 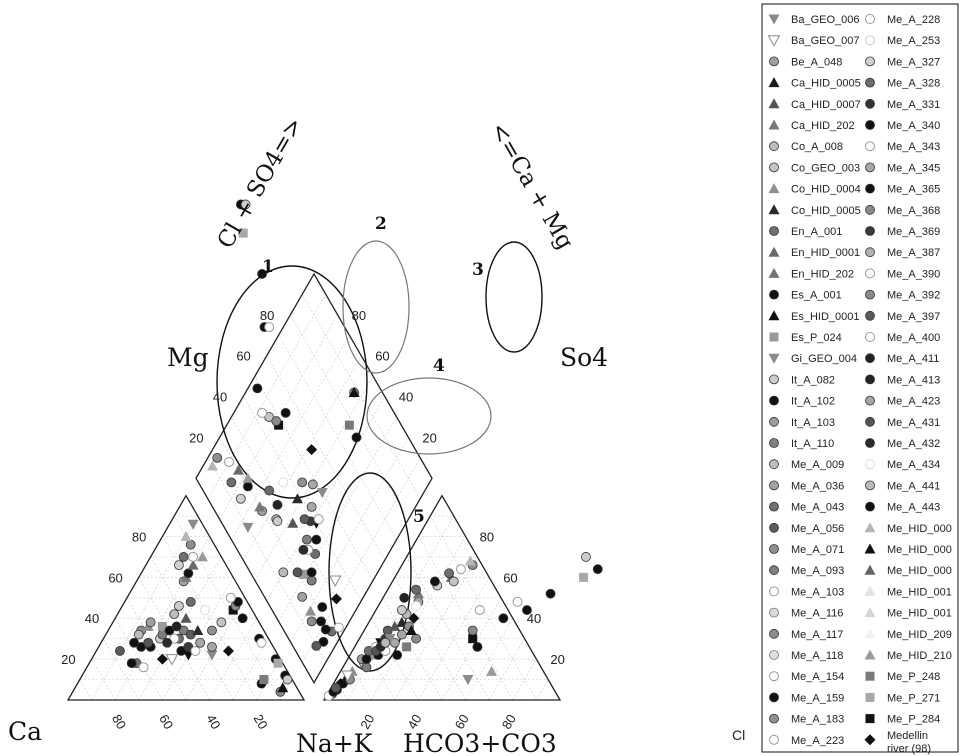 What do you see at coordinates (817, 741) in the screenshot?
I see `legend-label: Me_A_223` at bounding box center [817, 741].